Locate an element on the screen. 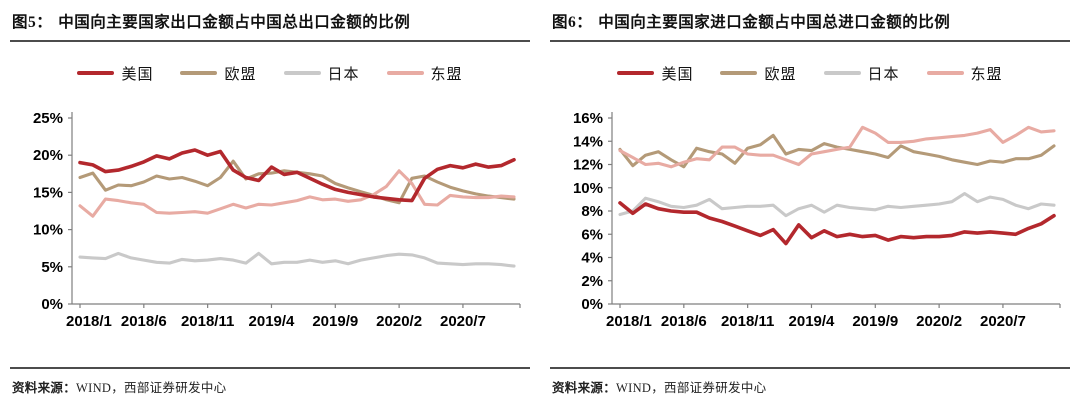 The height and width of the screenshot is (401, 1080). figure-title: 图6： 中国向主要国家进口金额占中国总进口金额的比例 is located at coordinates (812, 21).